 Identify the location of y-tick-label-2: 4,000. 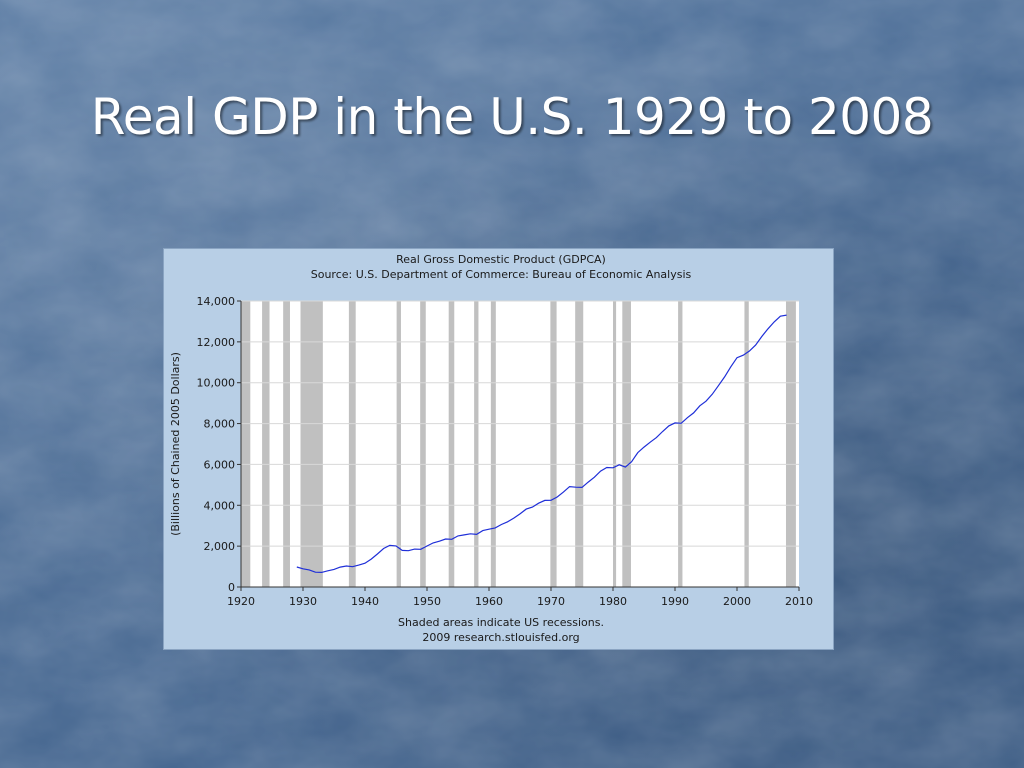
(220, 505).